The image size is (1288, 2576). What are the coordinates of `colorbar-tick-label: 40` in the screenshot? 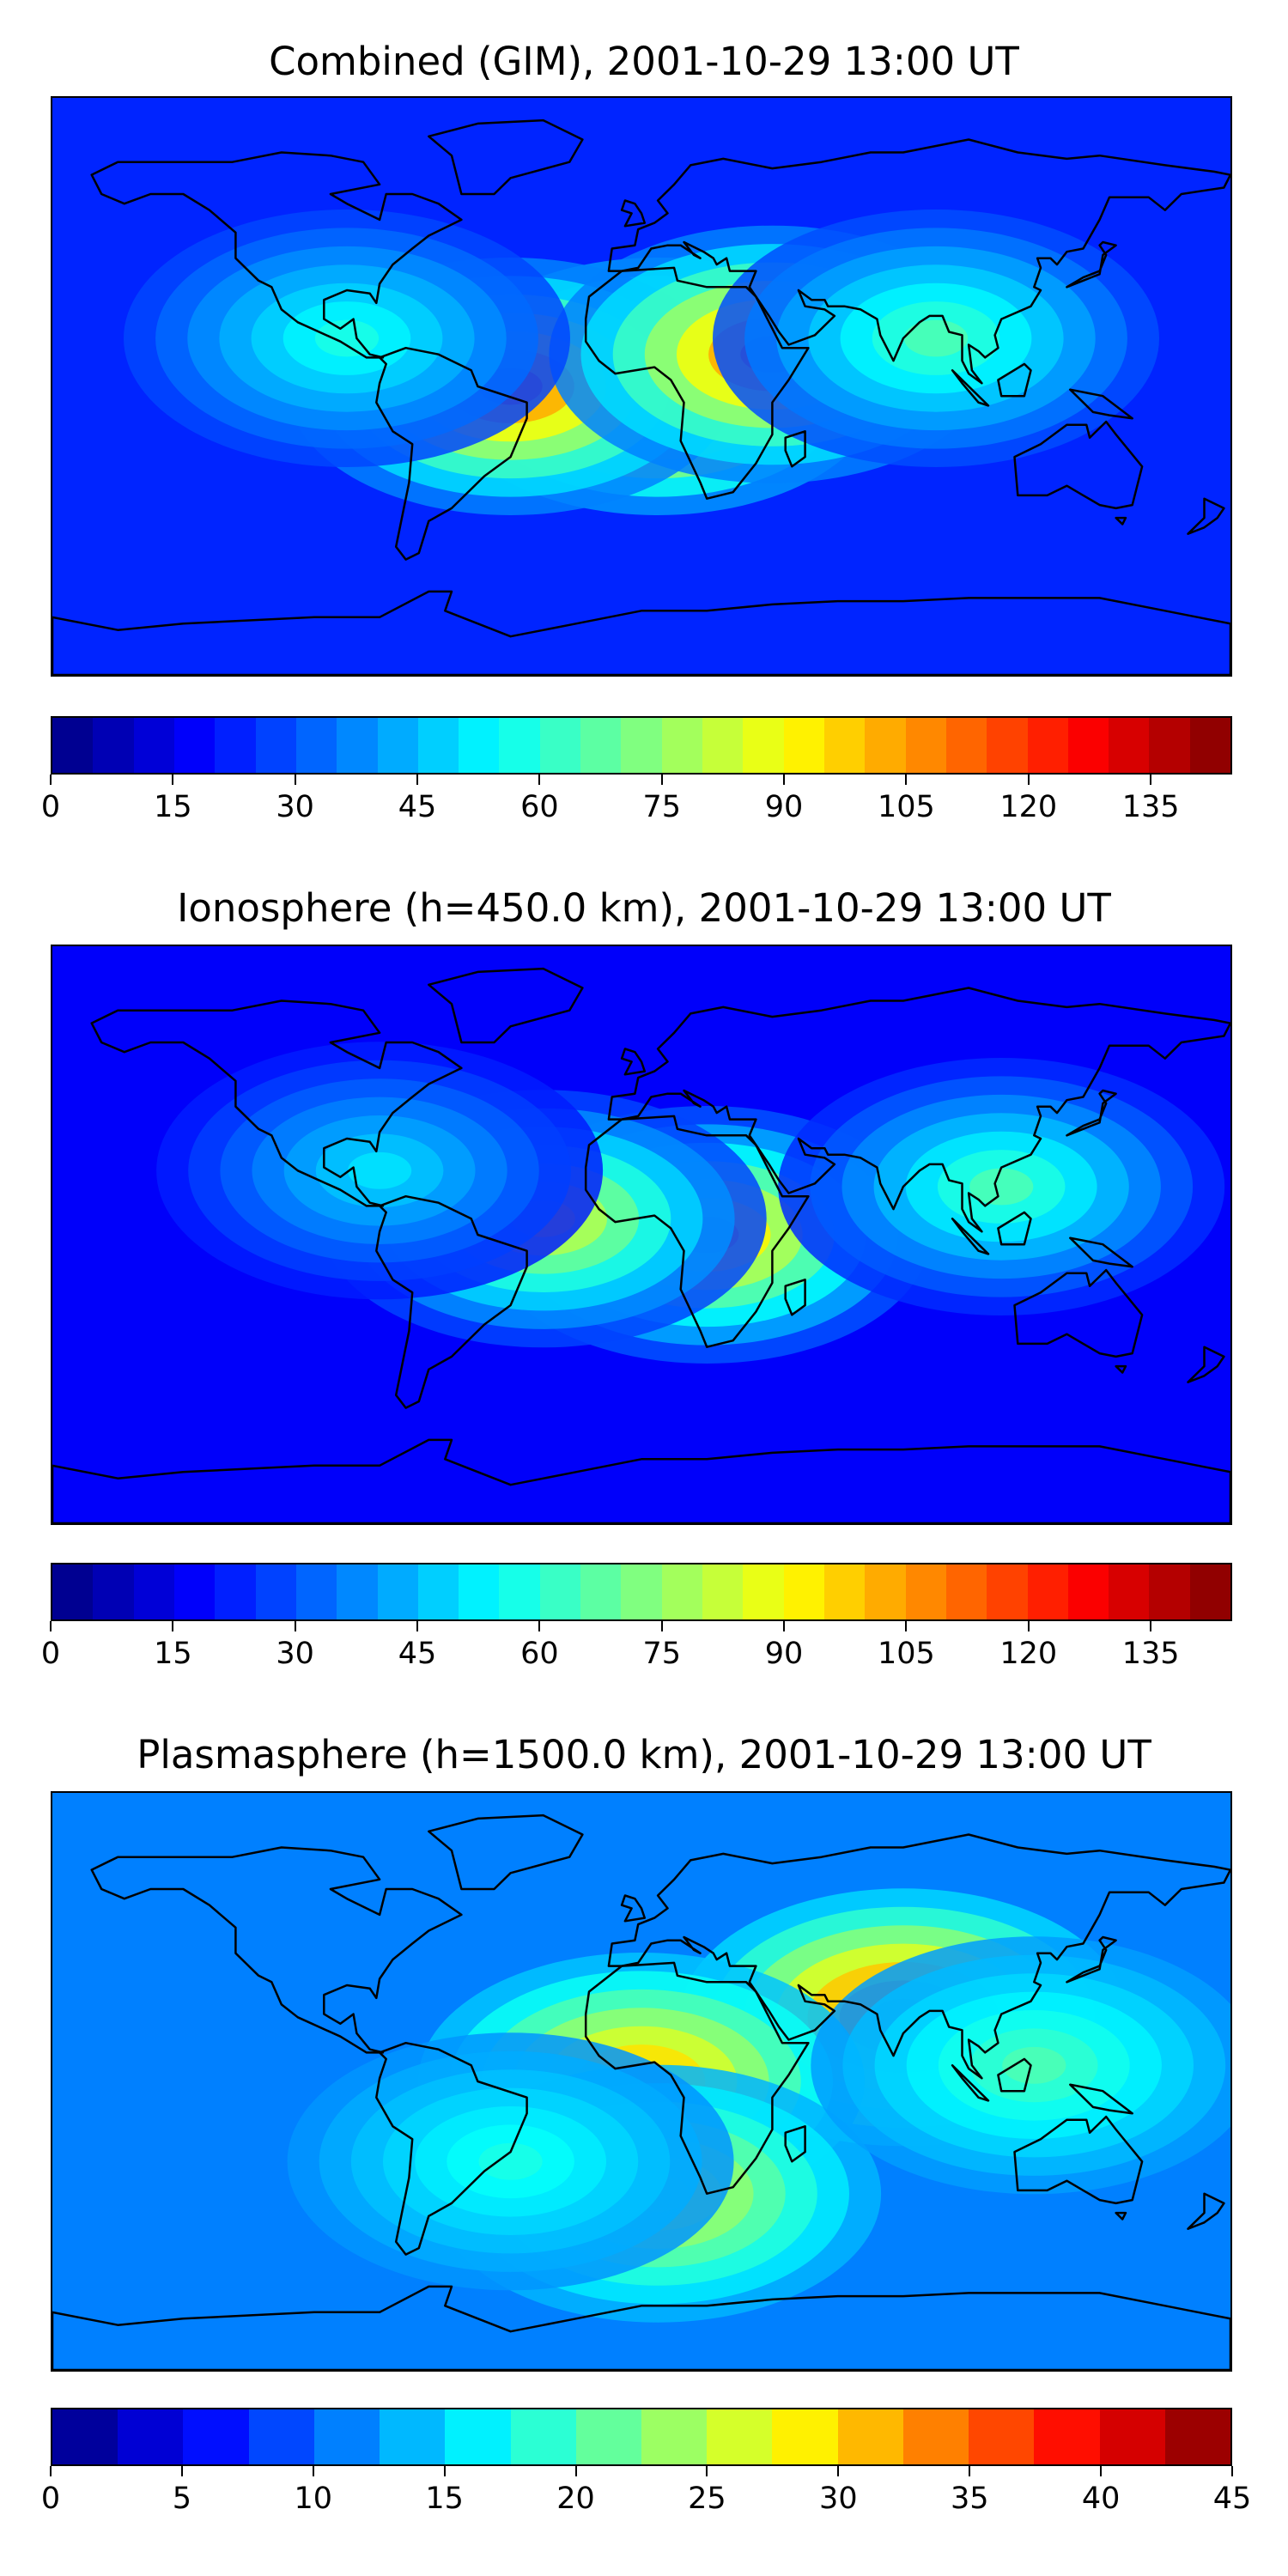 It's located at (1101, 2499).